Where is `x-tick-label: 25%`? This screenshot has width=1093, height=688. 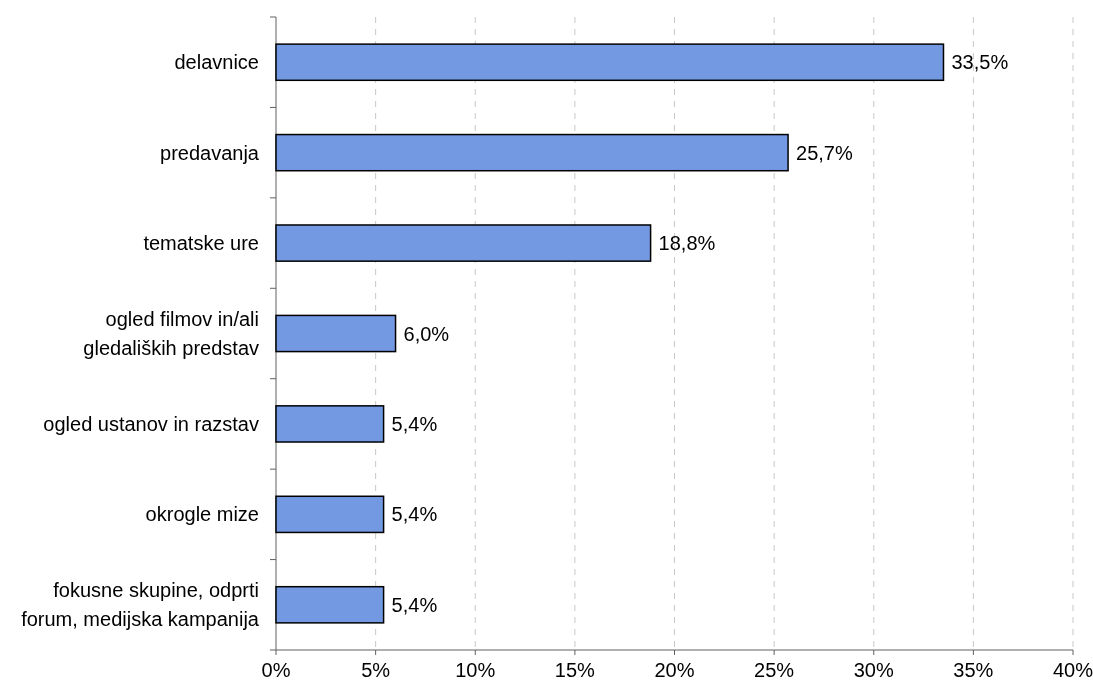
x-tick-label: 25% is located at coordinates (774, 670).